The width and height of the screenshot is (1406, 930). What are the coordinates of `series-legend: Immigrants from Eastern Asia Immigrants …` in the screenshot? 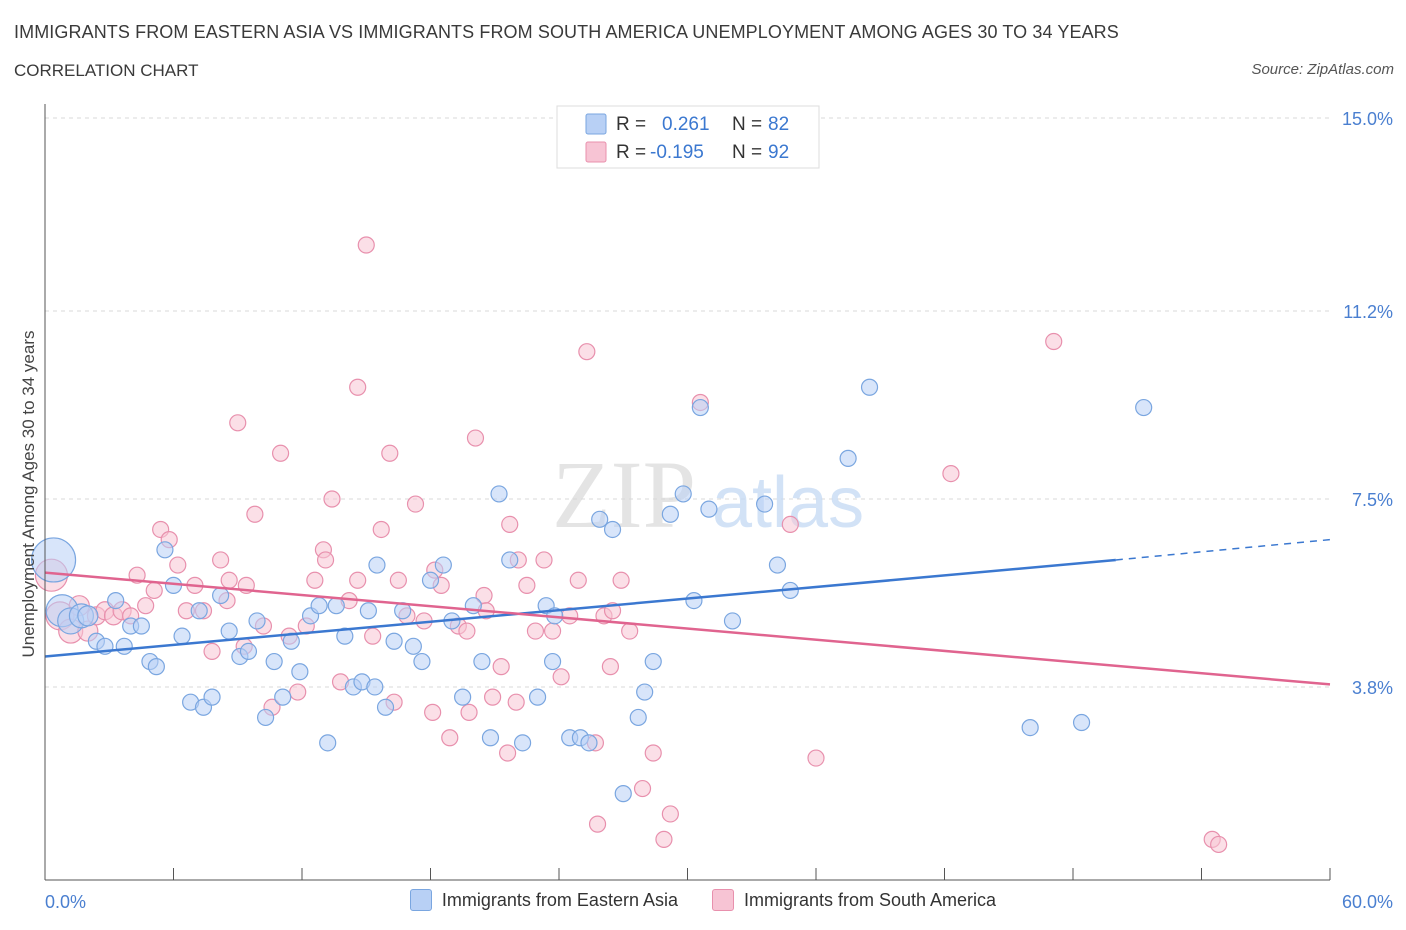 It's located at (703, 900).